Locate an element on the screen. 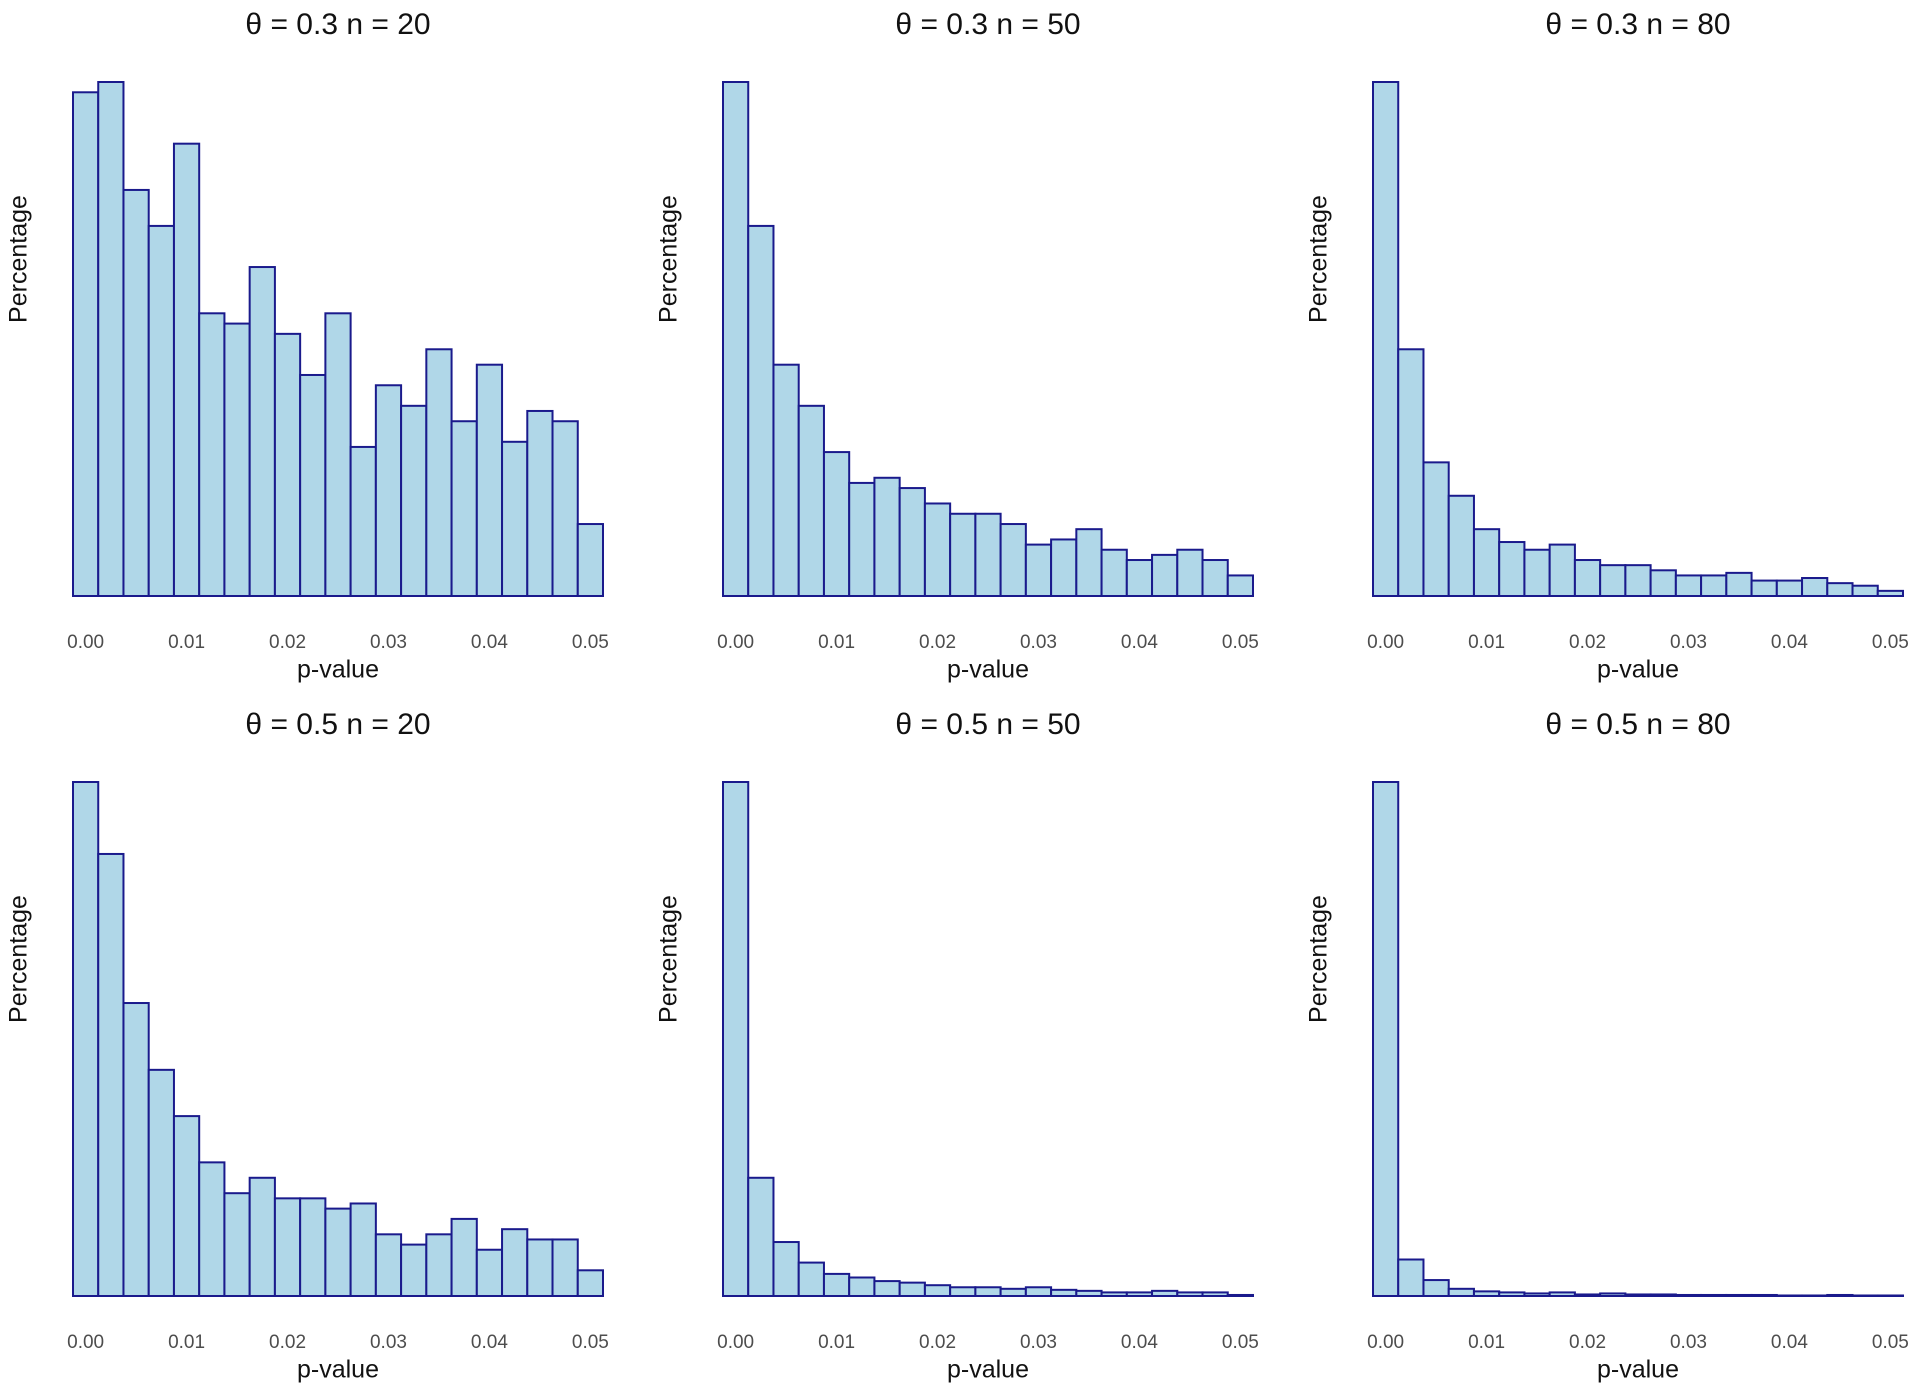 Image resolution: width=1920 pixels, height=1400 pixels. x-tick-label: 0.03 is located at coordinates (1688, 1342).